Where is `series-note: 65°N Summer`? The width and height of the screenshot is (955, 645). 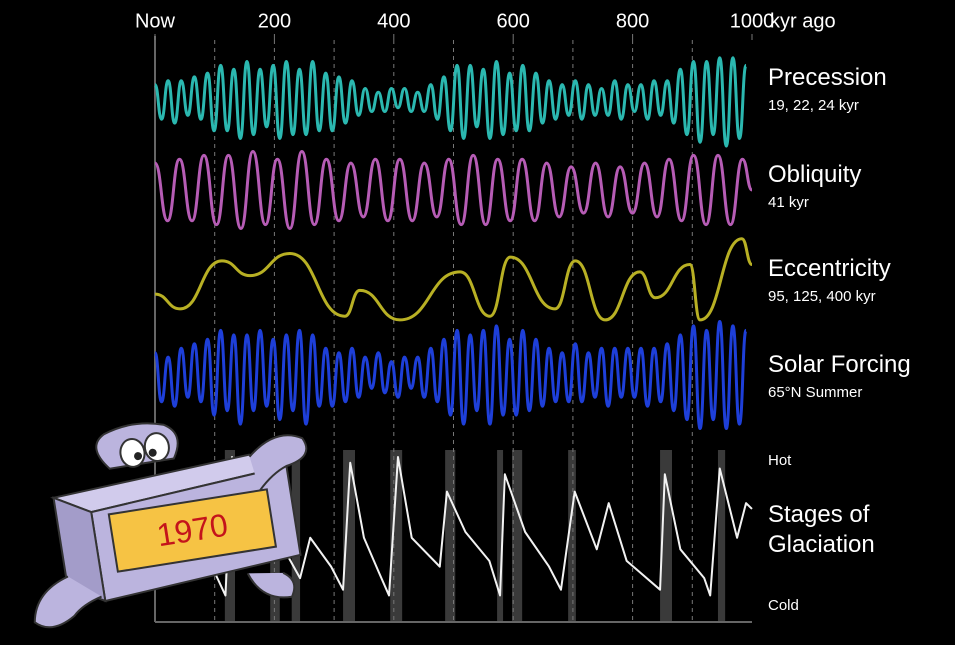
series-note: 65°N Summer is located at coordinates (815, 392).